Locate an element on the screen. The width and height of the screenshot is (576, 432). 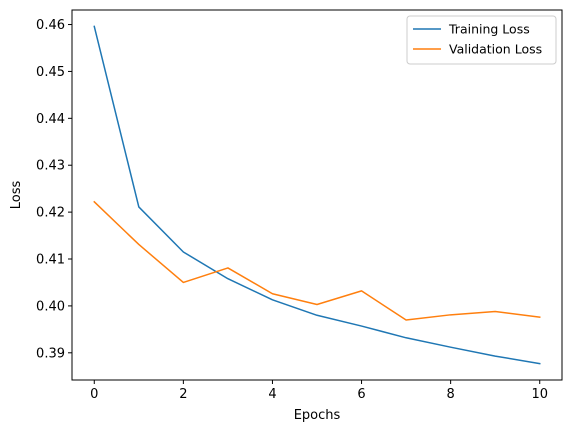
x-tick-label: 8 is located at coordinates (450, 394).